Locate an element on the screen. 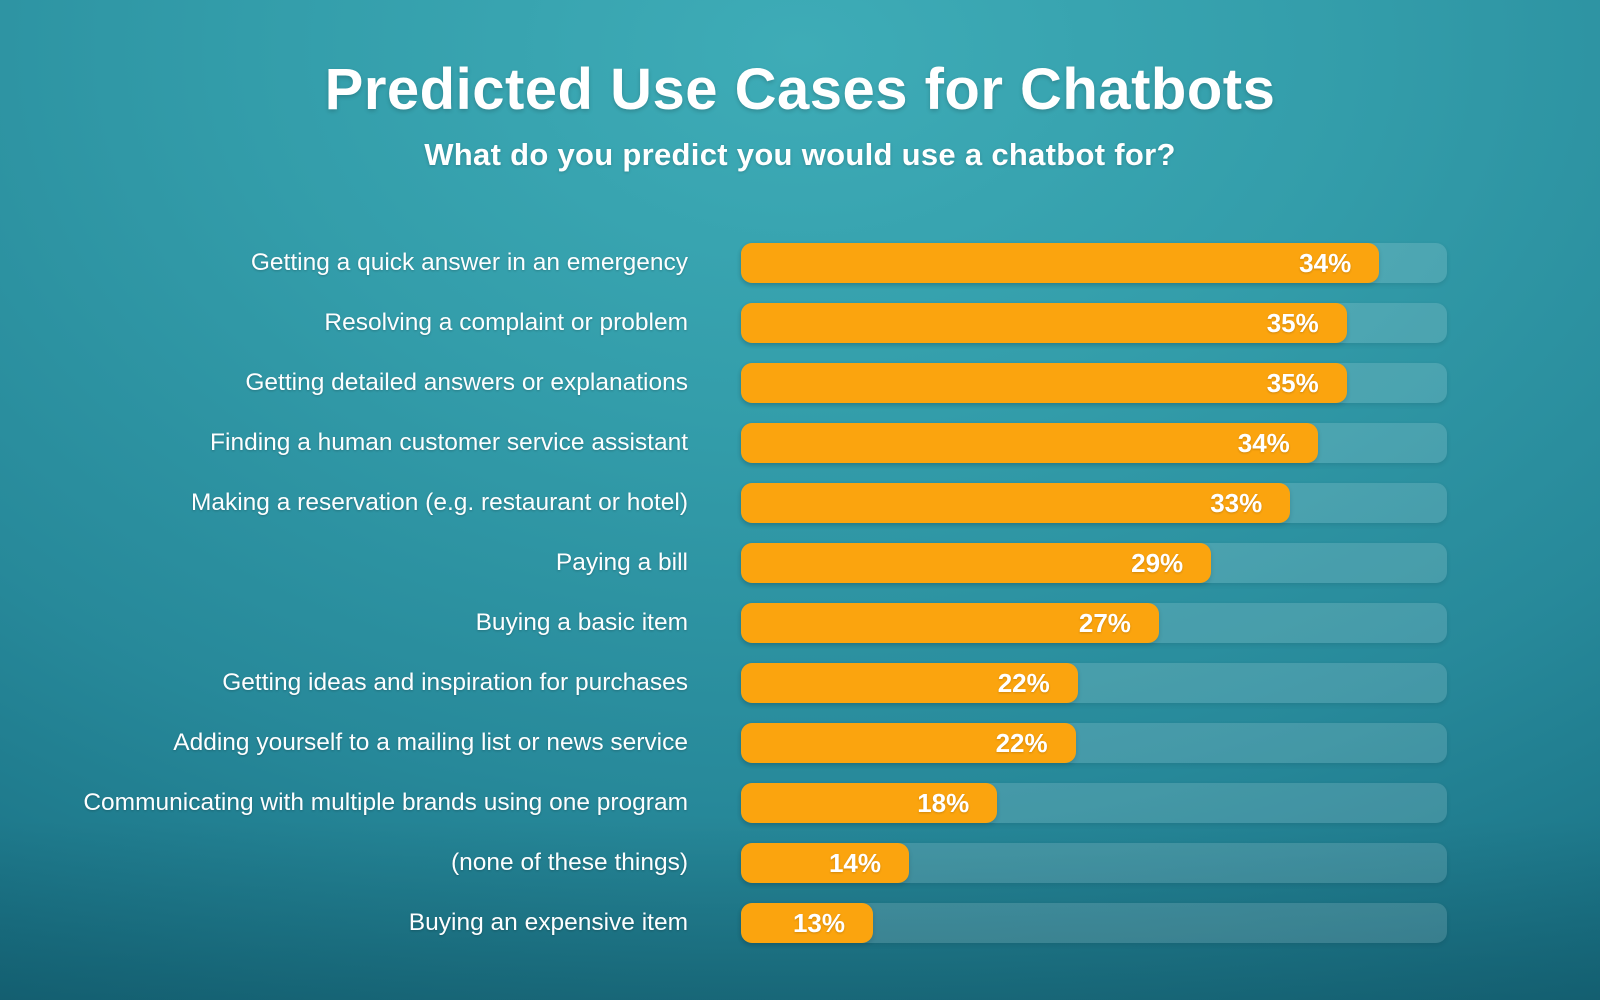 Image resolution: width=1600 pixels, height=1000 pixels. bar-track: 18% is located at coordinates (1094, 803).